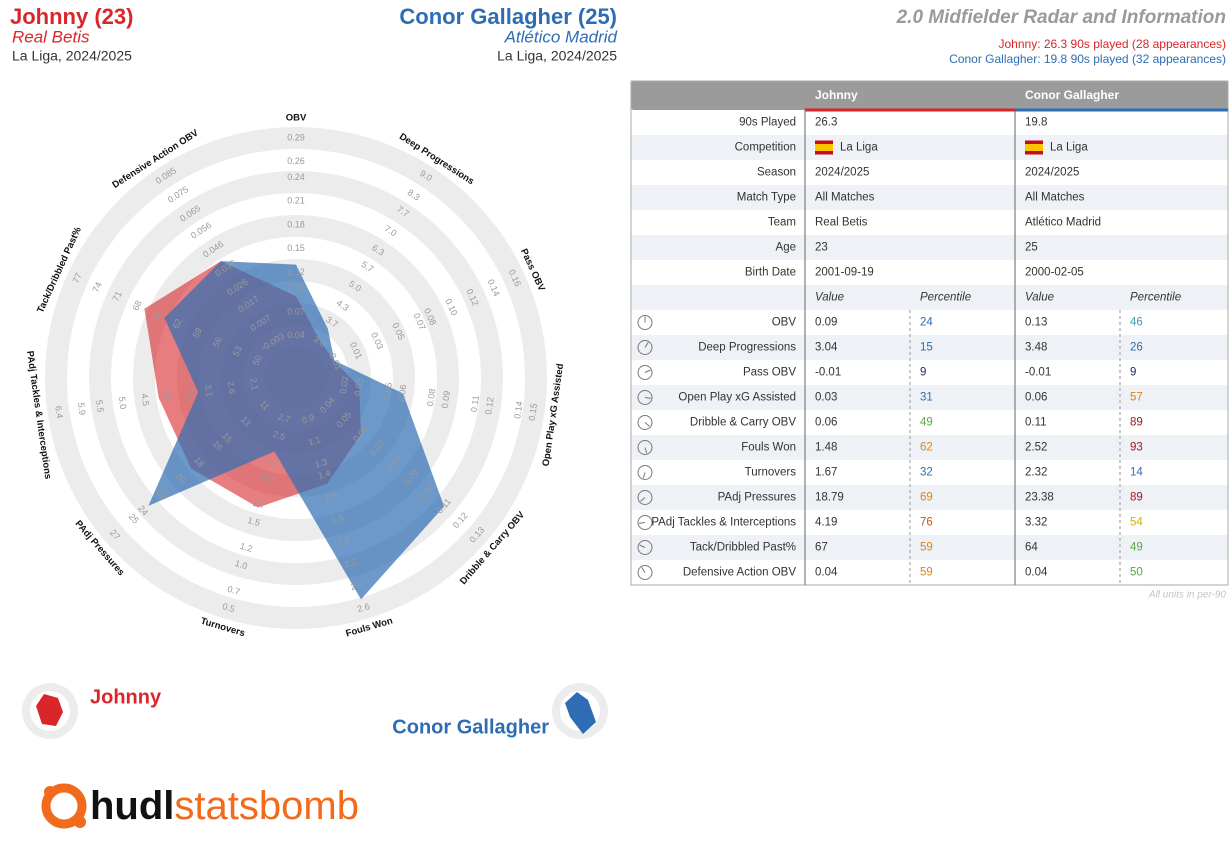 This screenshot has height=860, width=1230. Describe the element at coordinates (1036, 323) in the screenshot. I see `metric-value: 0.13` at that location.